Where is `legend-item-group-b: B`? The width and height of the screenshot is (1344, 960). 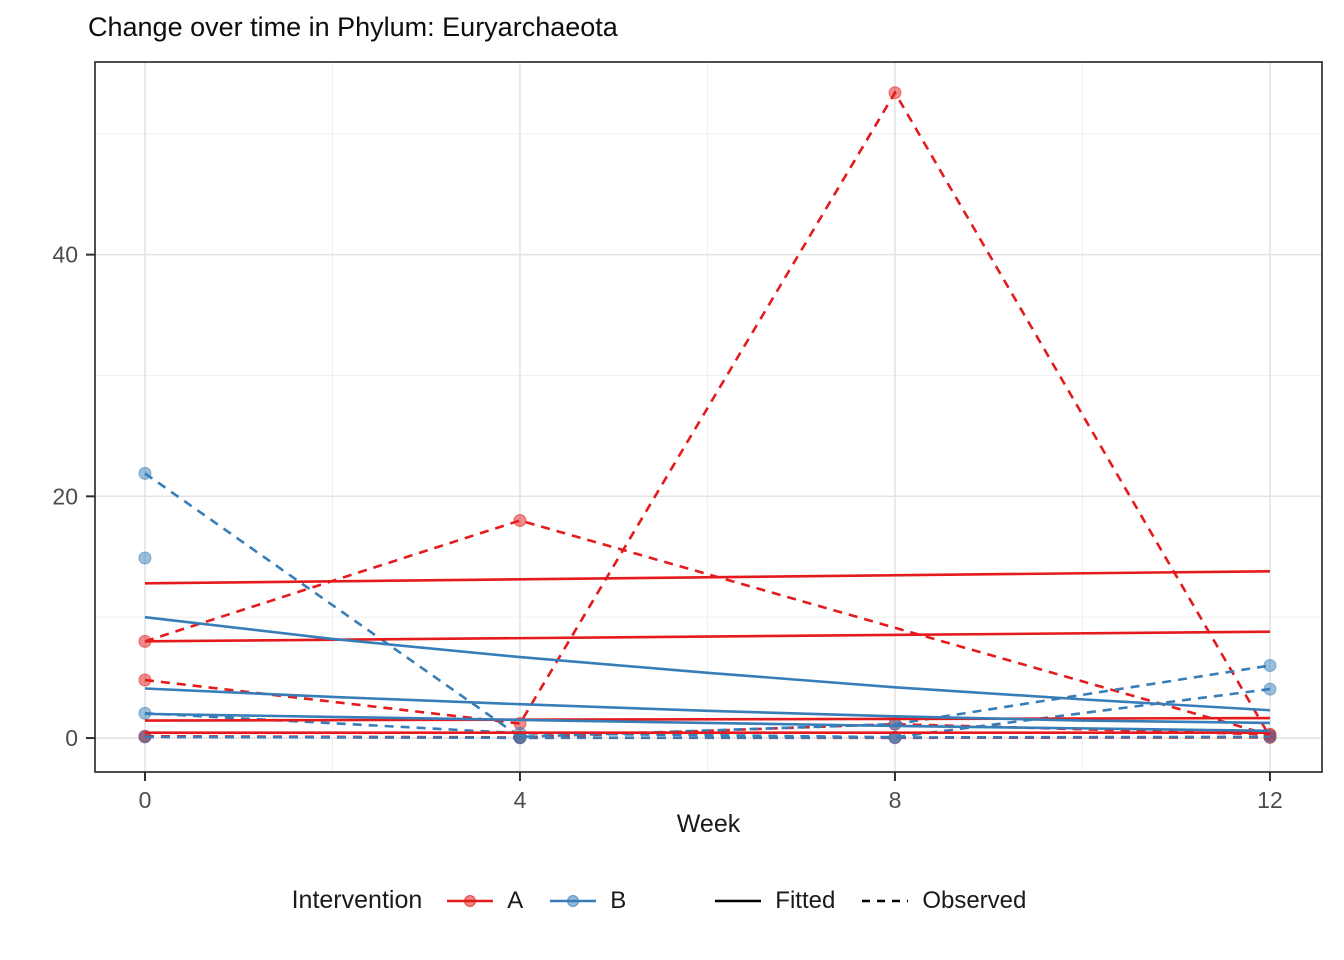
legend-item-group-b: B is located at coordinates (587, 901).